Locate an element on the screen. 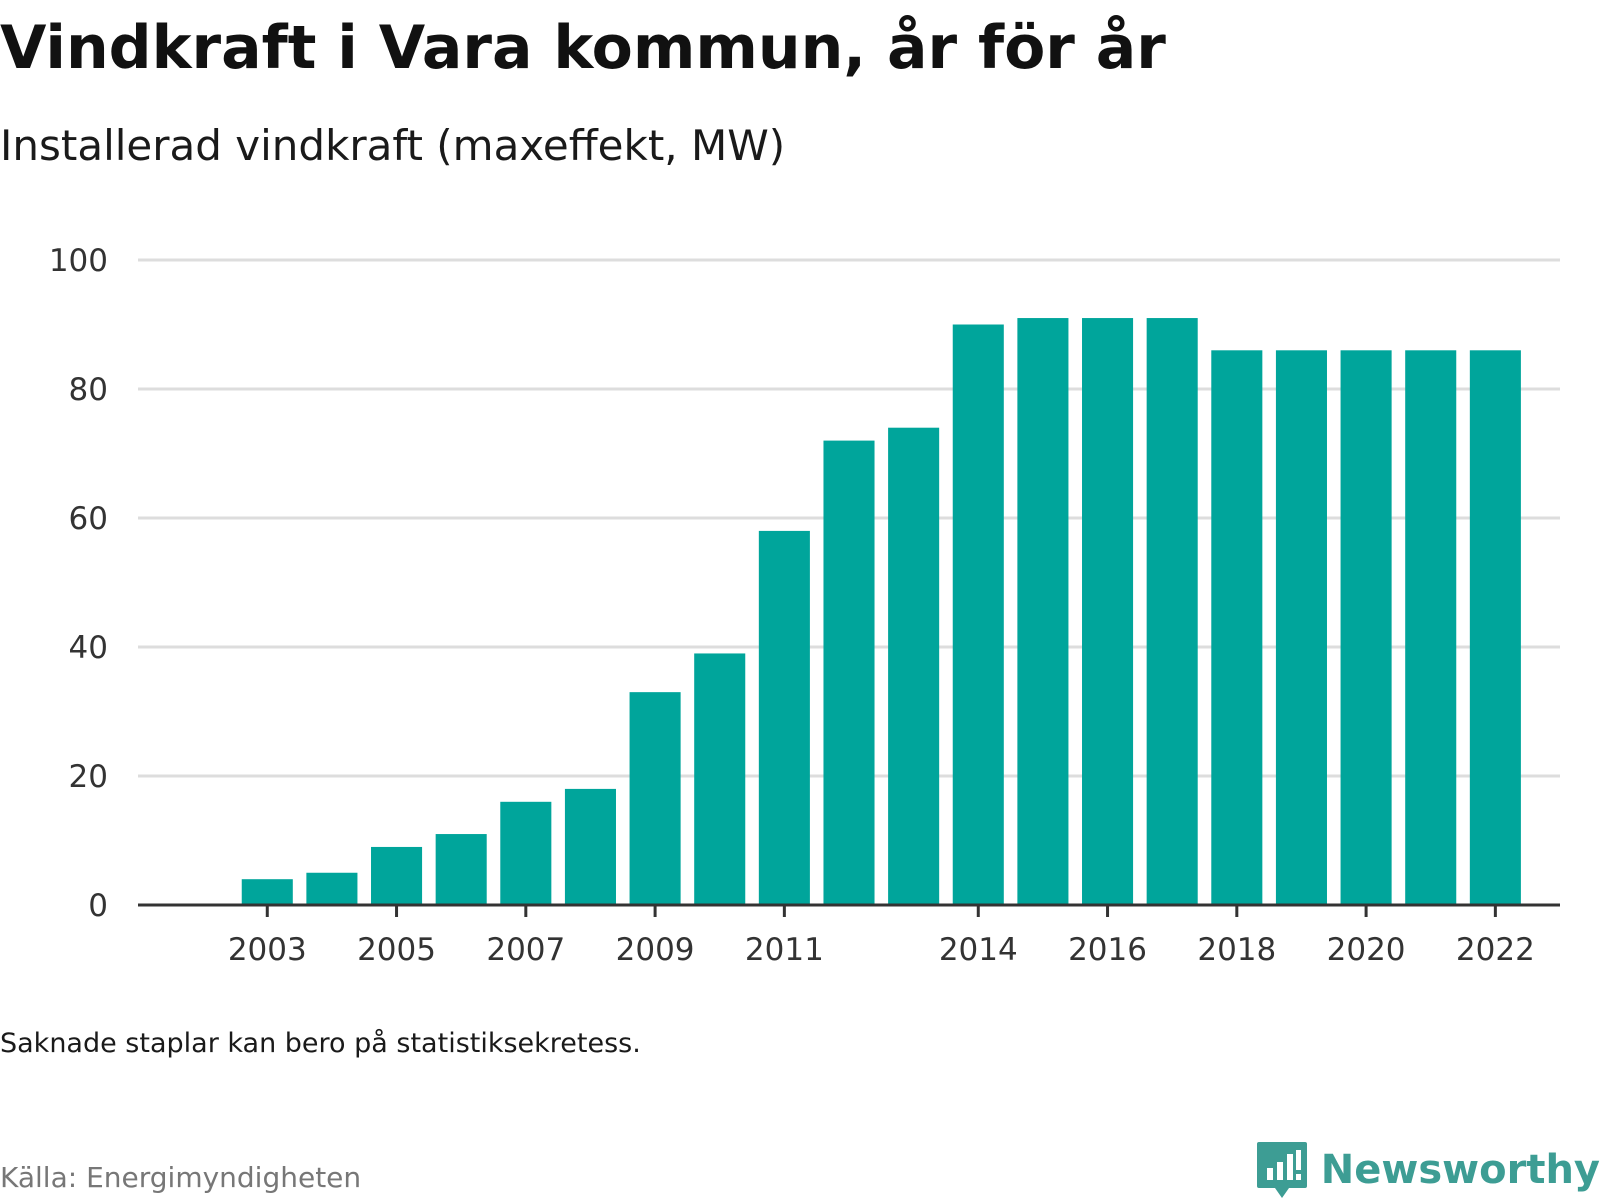 Image resolution: width=1600 pixels, height=1200 pixels. bar-2007 is located at coordinates (526, 853).